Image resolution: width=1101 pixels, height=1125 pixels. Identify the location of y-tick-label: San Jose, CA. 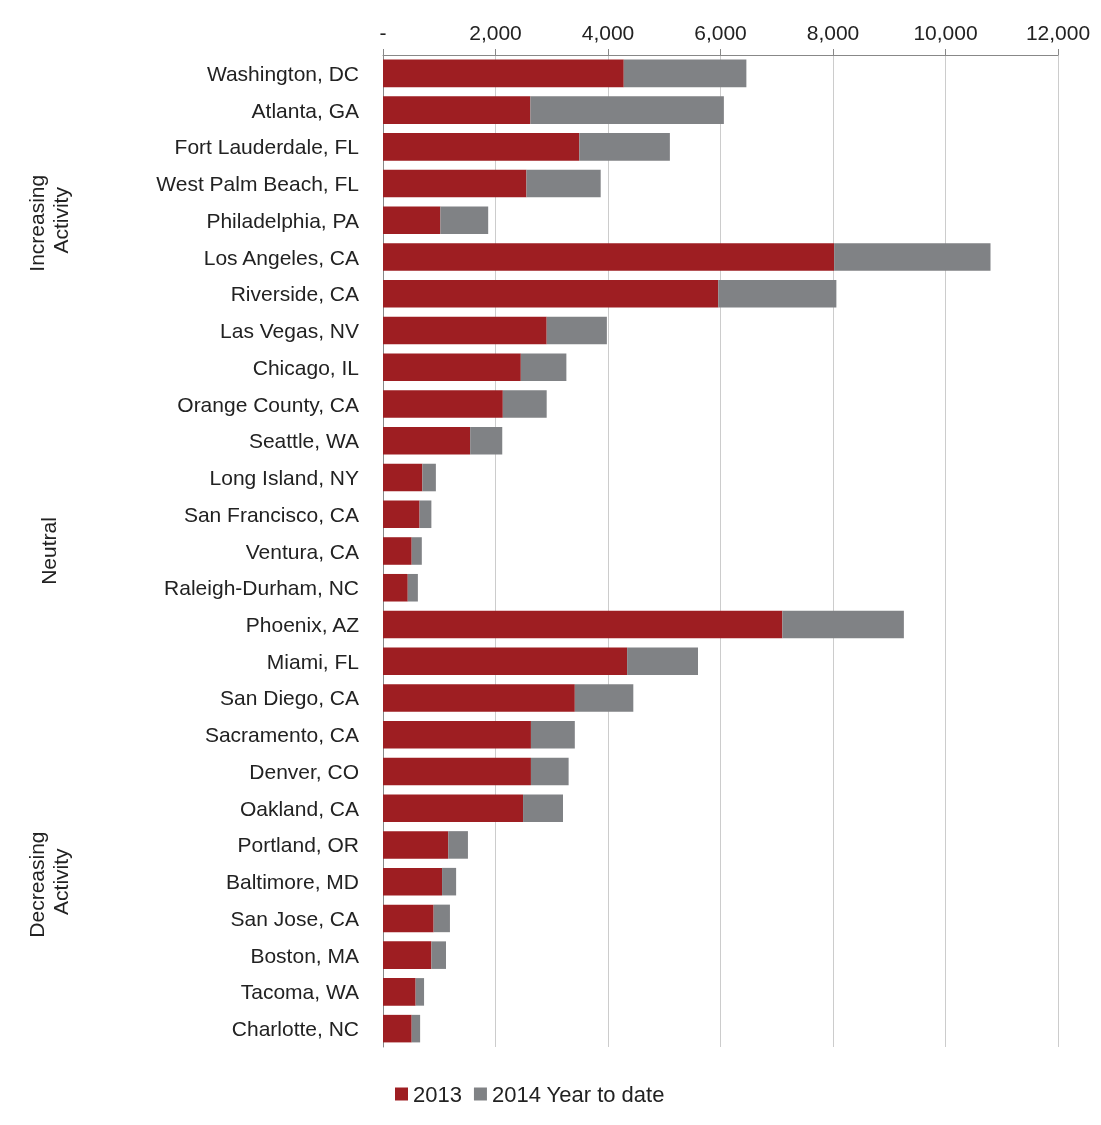
(294, 918).